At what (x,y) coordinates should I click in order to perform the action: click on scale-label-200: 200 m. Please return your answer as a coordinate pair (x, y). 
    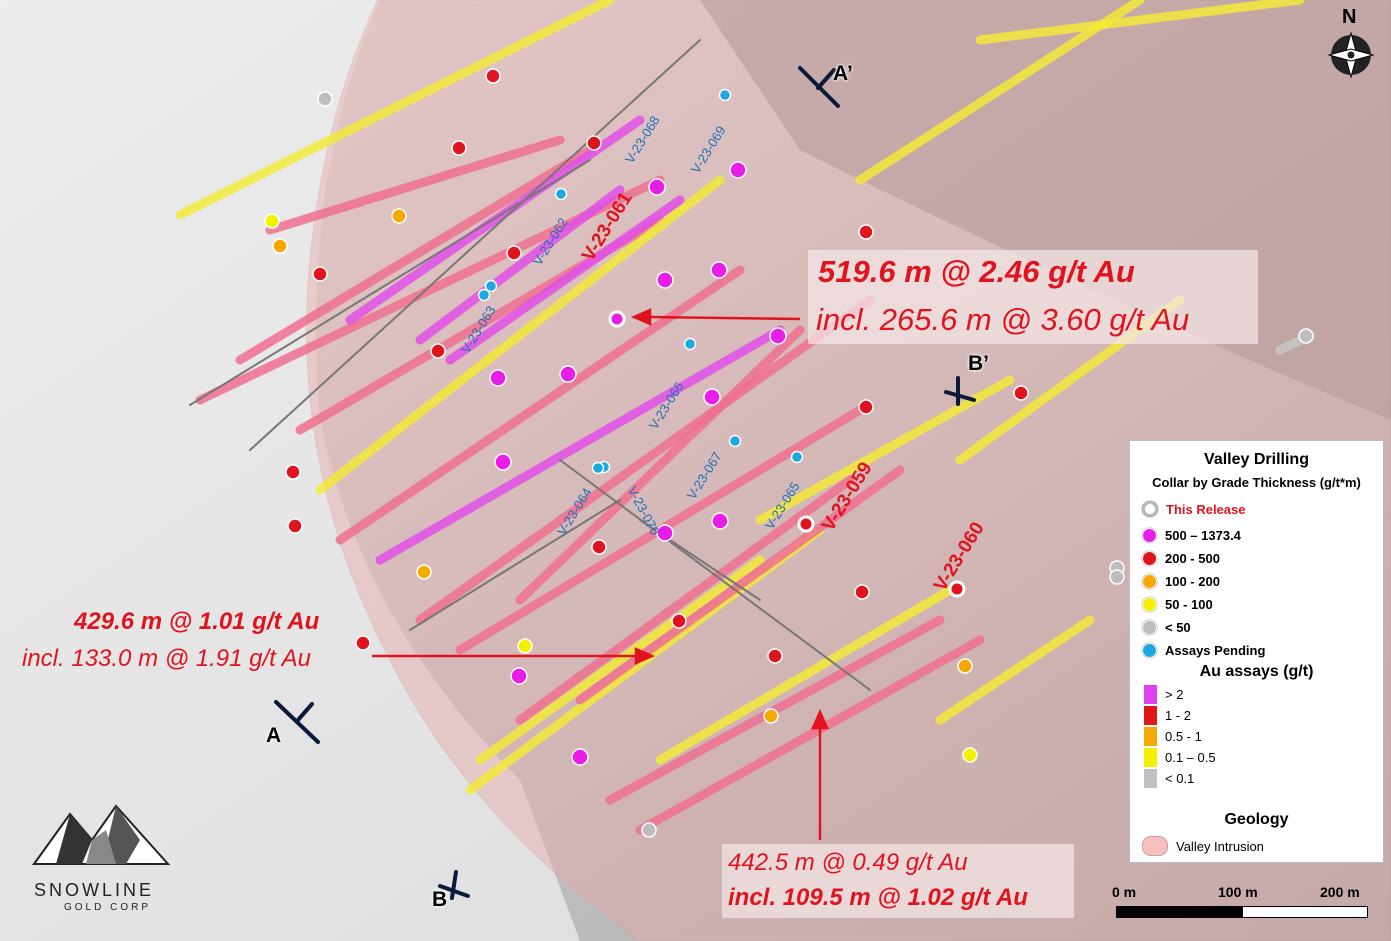
    Looking at the image, I should click on (1340, 892).